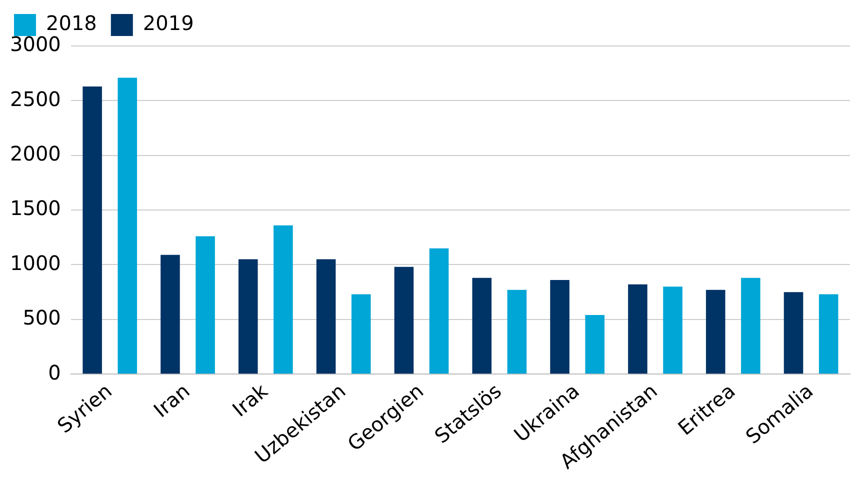  What do you see at coordinates (171, 400) in the screenshot?
I see `x-tick-label: Iran` at bounding box center [171, 400].